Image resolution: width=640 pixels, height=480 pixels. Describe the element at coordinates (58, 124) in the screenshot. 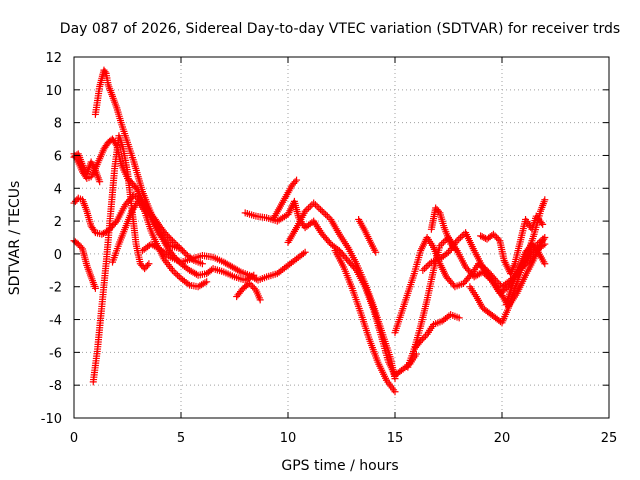

I see `y-tick-label: 8` at that location.